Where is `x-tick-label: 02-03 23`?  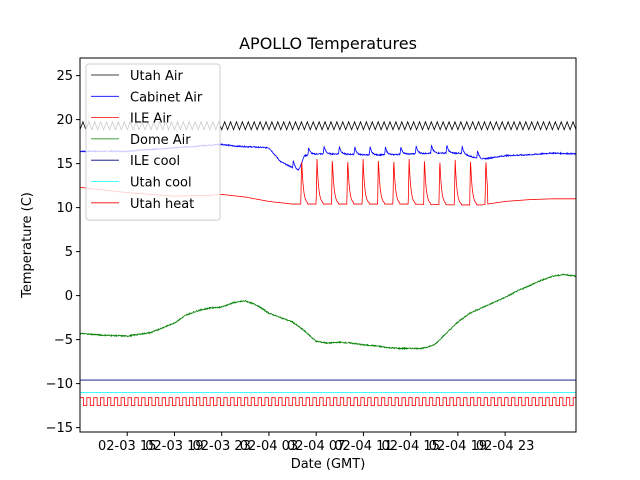
x-tick-label: 02-03 23 is located at coordinates (221, 446).